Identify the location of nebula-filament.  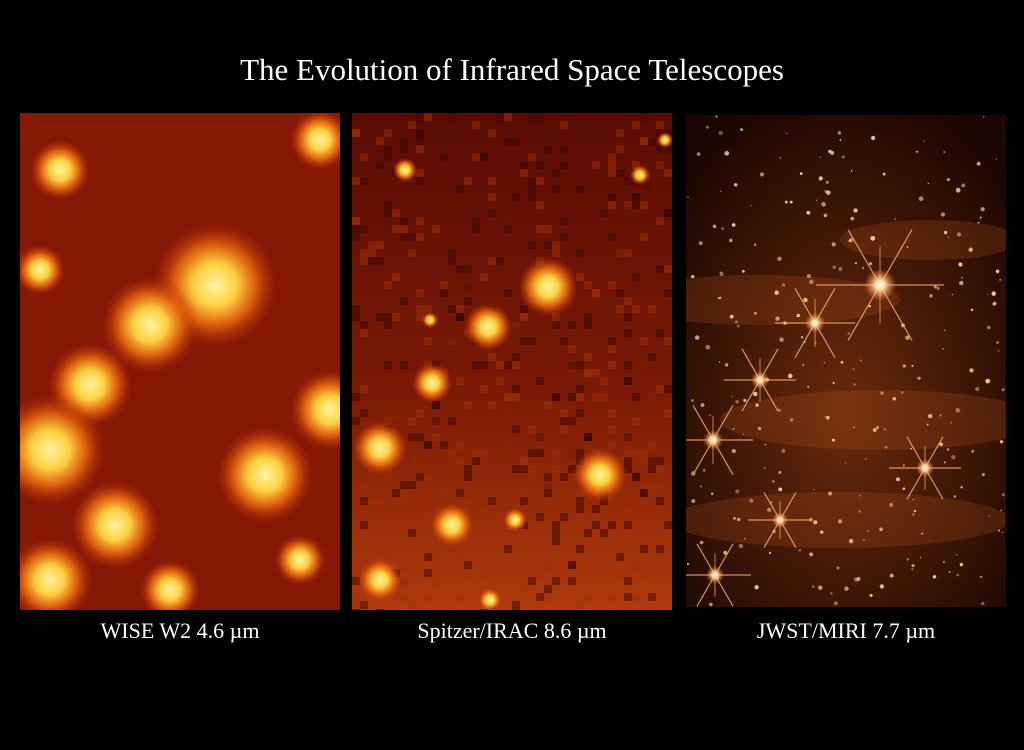
(793, 300).